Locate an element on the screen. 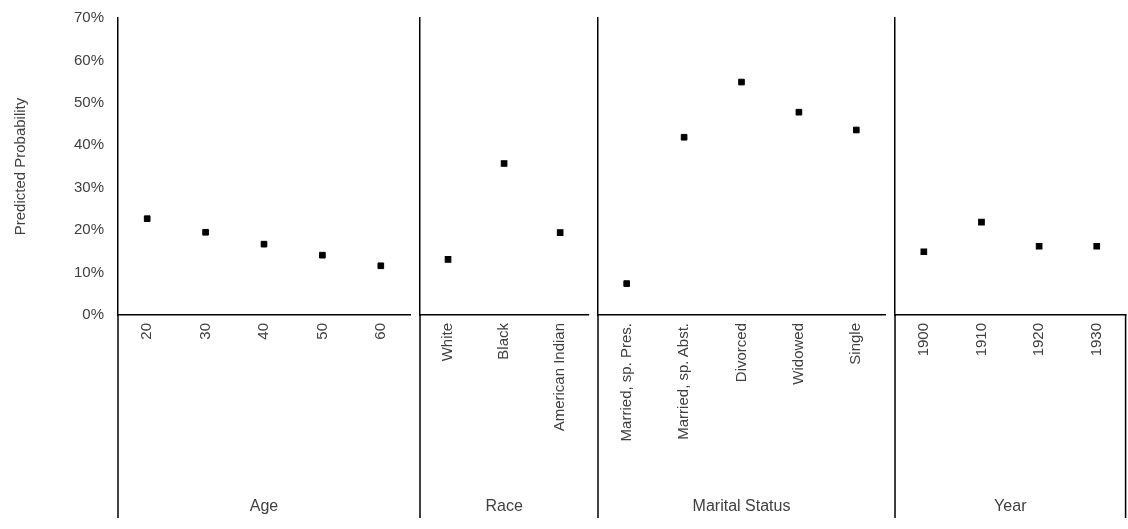 The height and width of the screenshot is (529, 1128). x-tick-label: 20 is located at coordinates (146, 331).